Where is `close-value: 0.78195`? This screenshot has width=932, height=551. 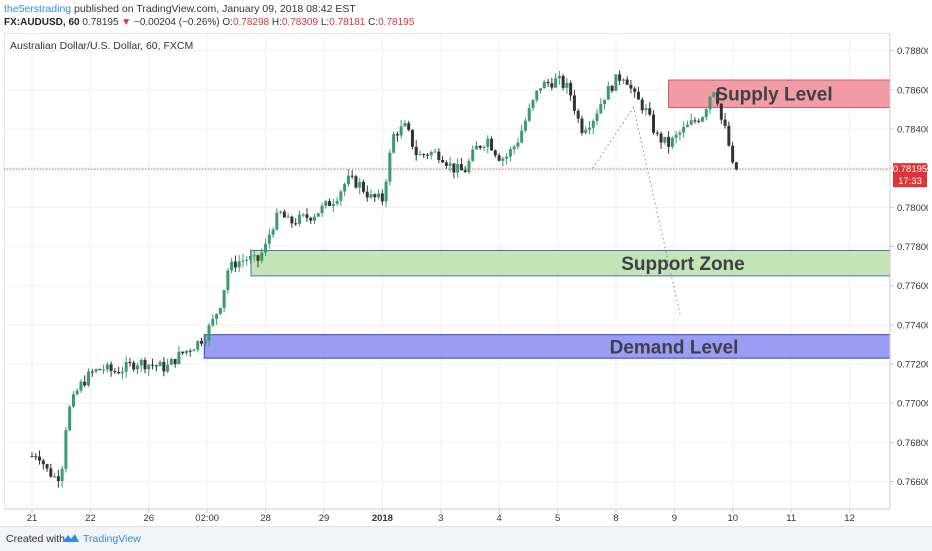
close-value: 0.78195 is located at coordinates (396, 22).